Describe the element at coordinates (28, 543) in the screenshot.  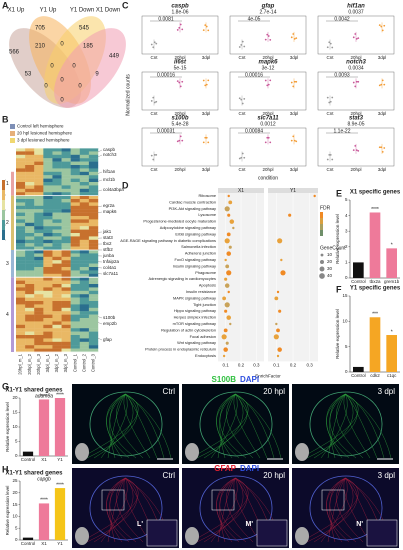
I see `x-tick-label: Control` at that location.